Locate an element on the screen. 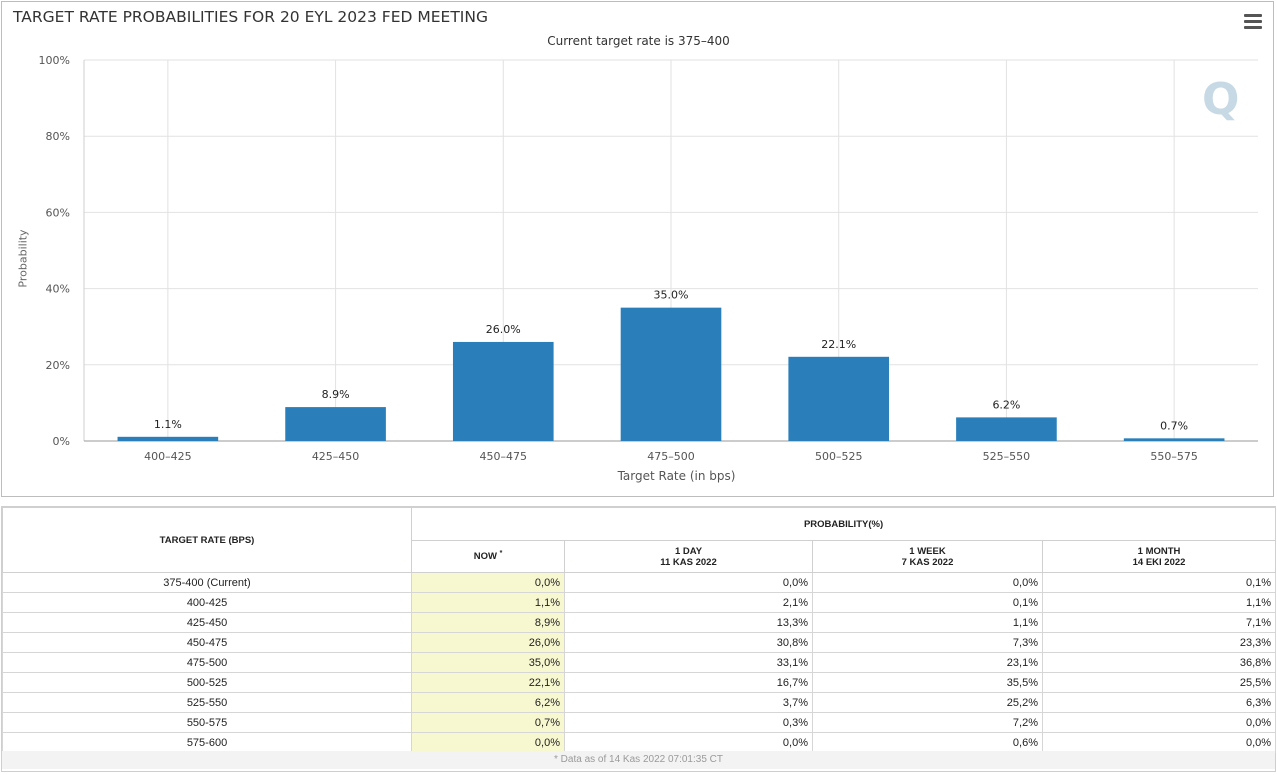 This screenshot has height=775, width=1277. table-row: 575-600 0,0% 0,0% 0,6% 0,0% is located at coordinates (639, 742).